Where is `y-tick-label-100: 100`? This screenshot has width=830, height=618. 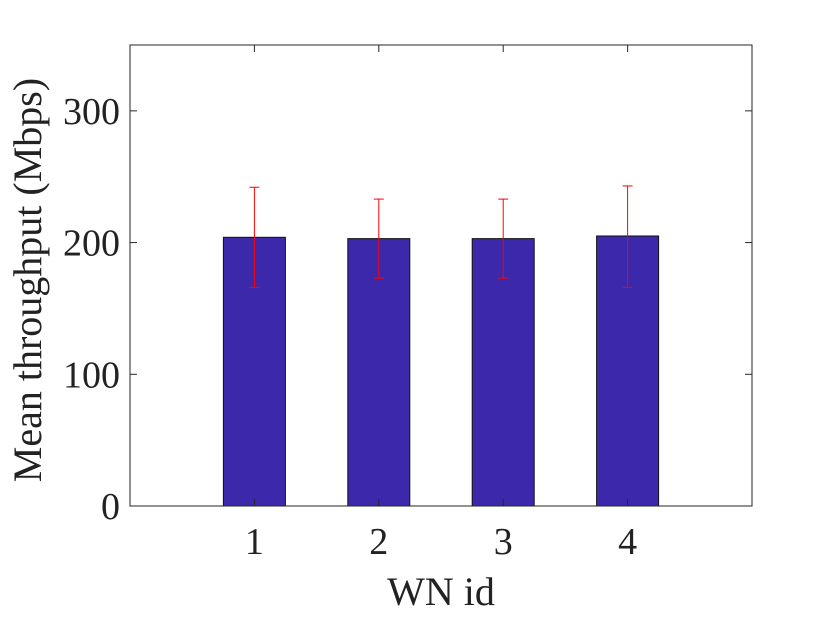 y-tick-label-100: 100 is located at coordinates (91, 375).